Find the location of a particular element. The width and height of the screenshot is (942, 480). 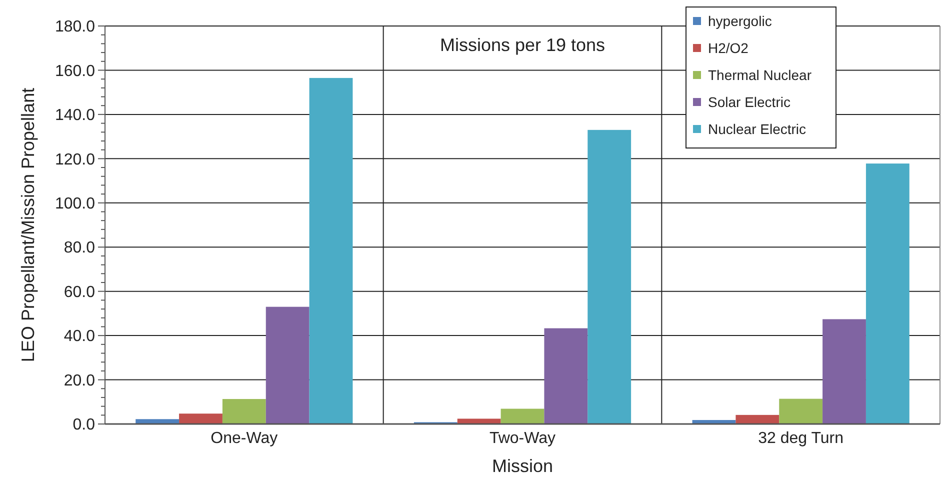

y-tick-label: 40.0 is located at coordinates (80, 337).